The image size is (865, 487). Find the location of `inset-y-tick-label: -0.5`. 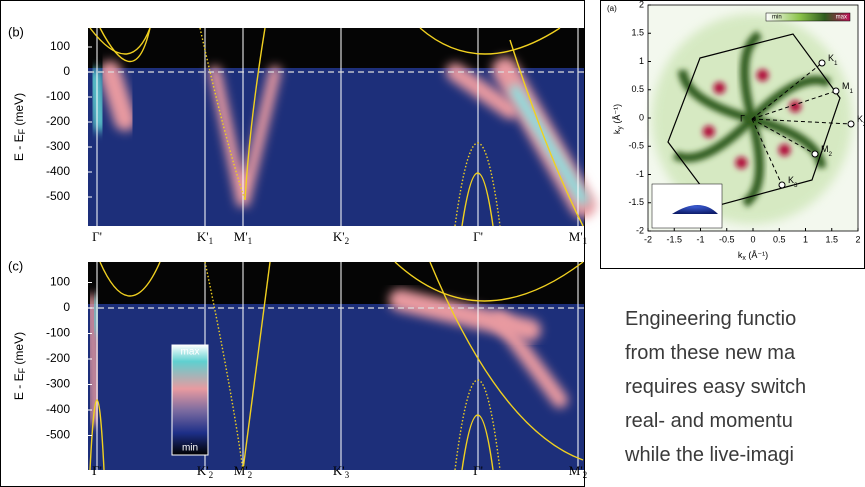

inset-y-tick-label: -0.5 is located at coordinates (636, 146).